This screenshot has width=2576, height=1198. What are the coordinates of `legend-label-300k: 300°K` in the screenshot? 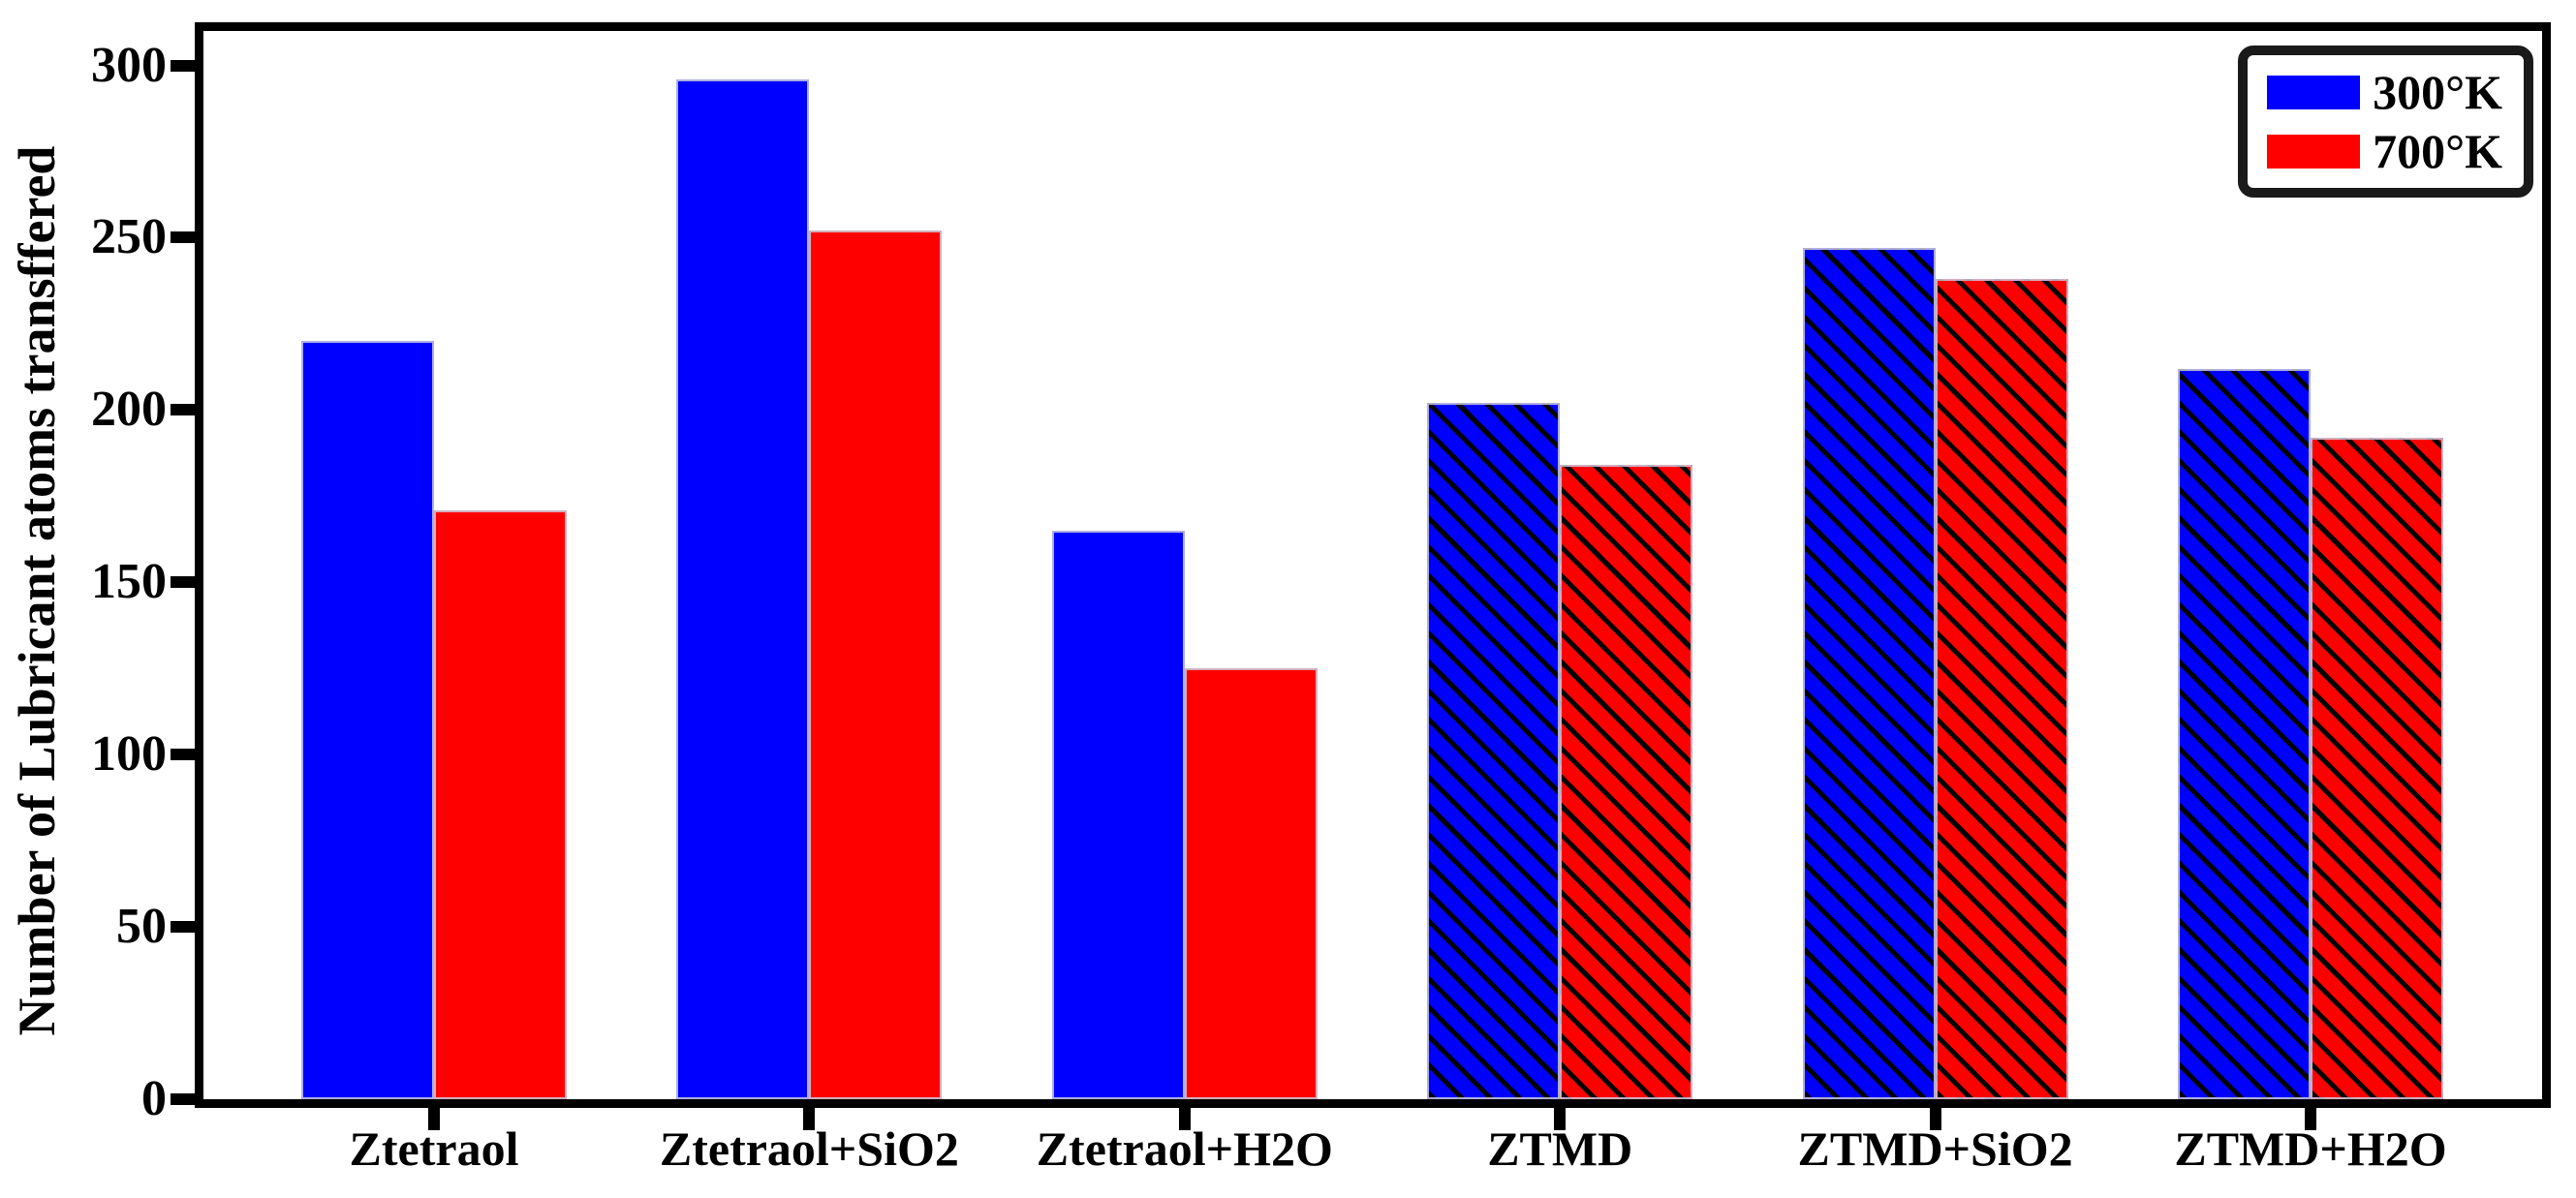 It's located at (2437, 92).